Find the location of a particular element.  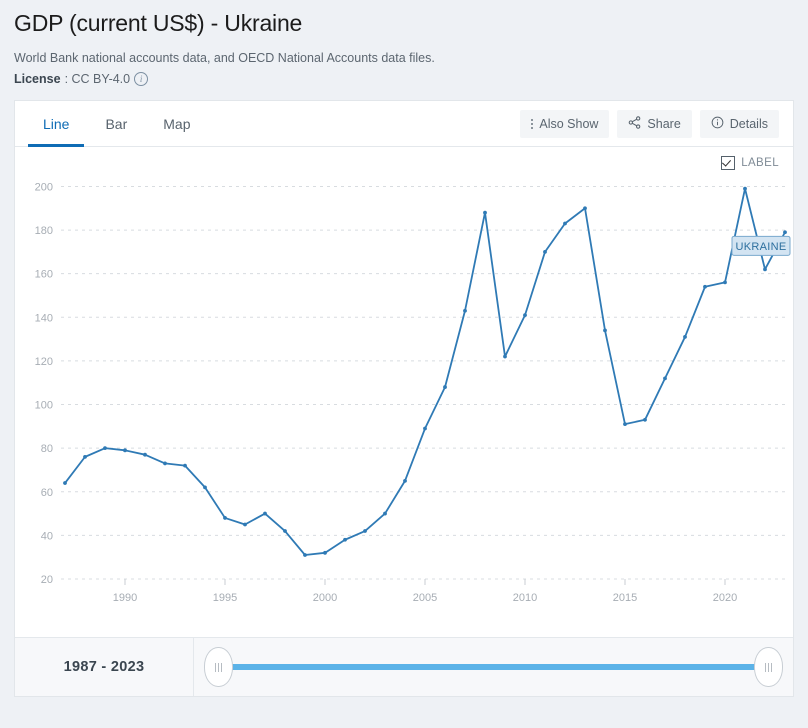

svg-text: 2010 is located at coordinates (525, 598).